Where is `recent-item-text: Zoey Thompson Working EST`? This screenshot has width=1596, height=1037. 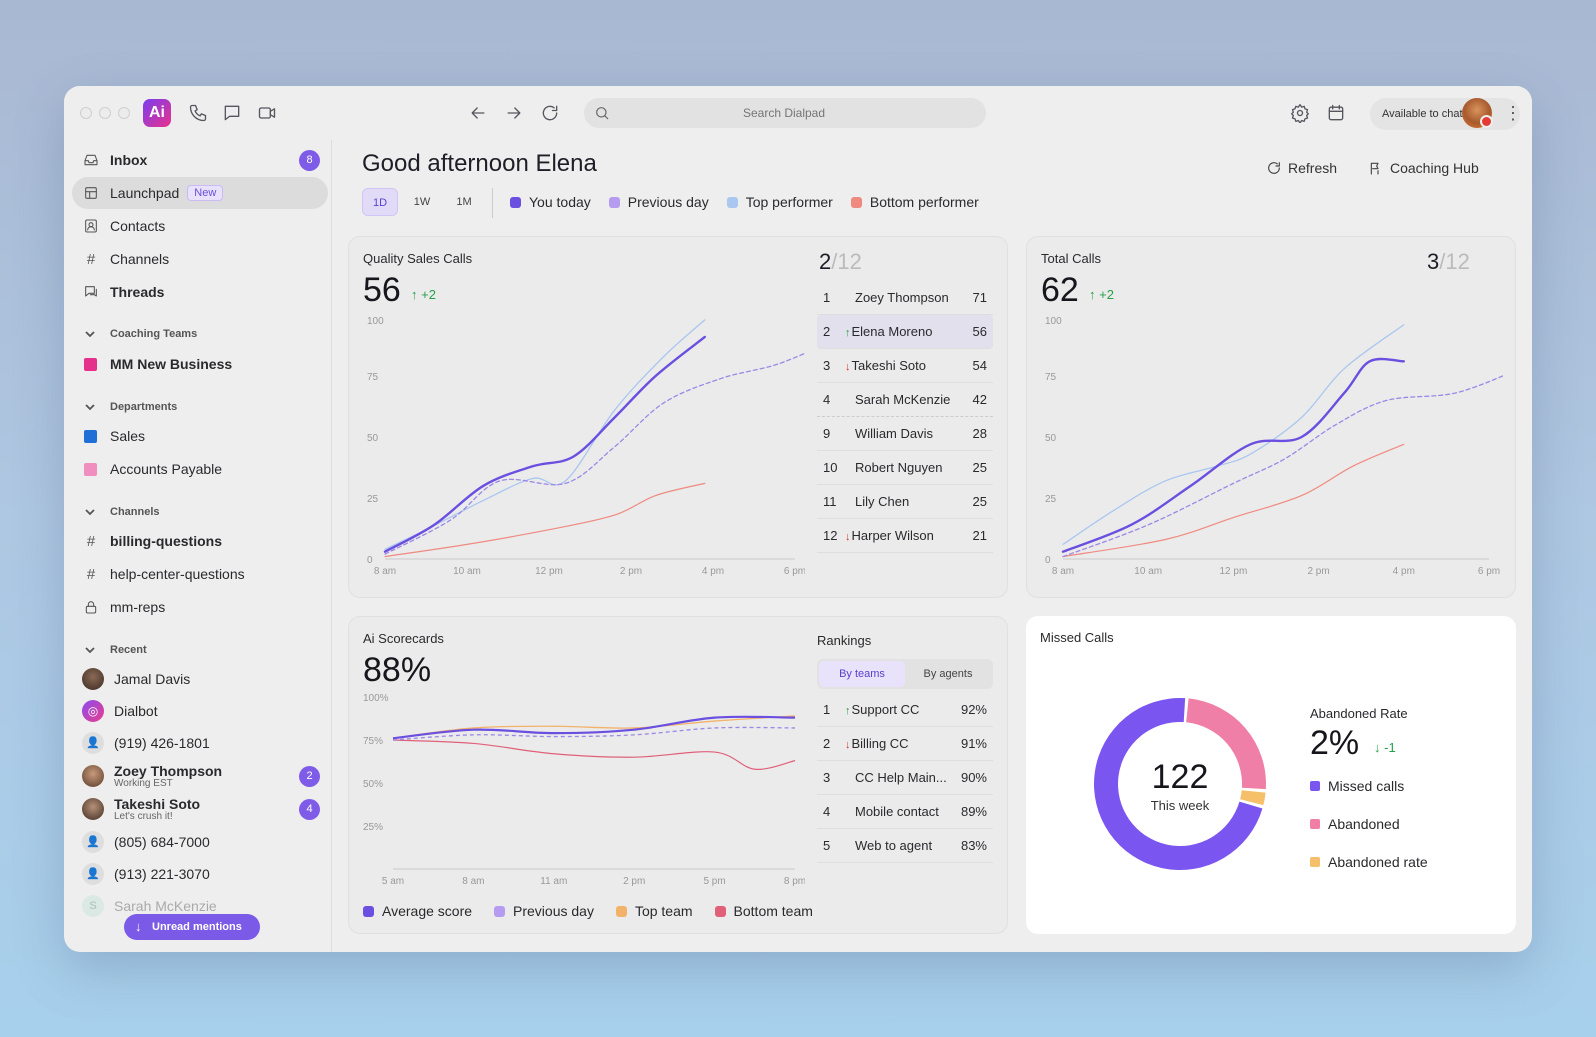 recent-item-text: Zoey Thompson Working EST is located at coordinates (168, 776).